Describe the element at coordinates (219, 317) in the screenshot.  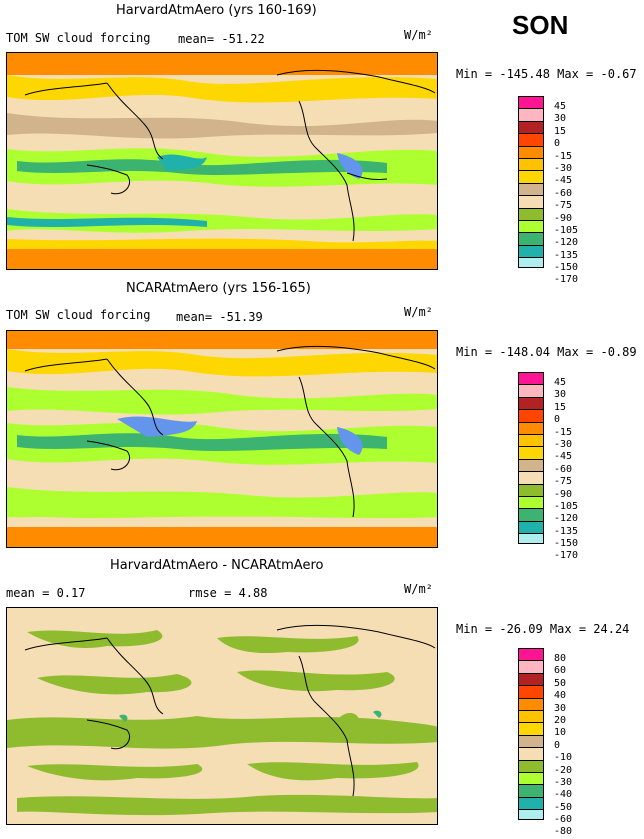
I see `panel2-mean: mean= -51.39` at that location.